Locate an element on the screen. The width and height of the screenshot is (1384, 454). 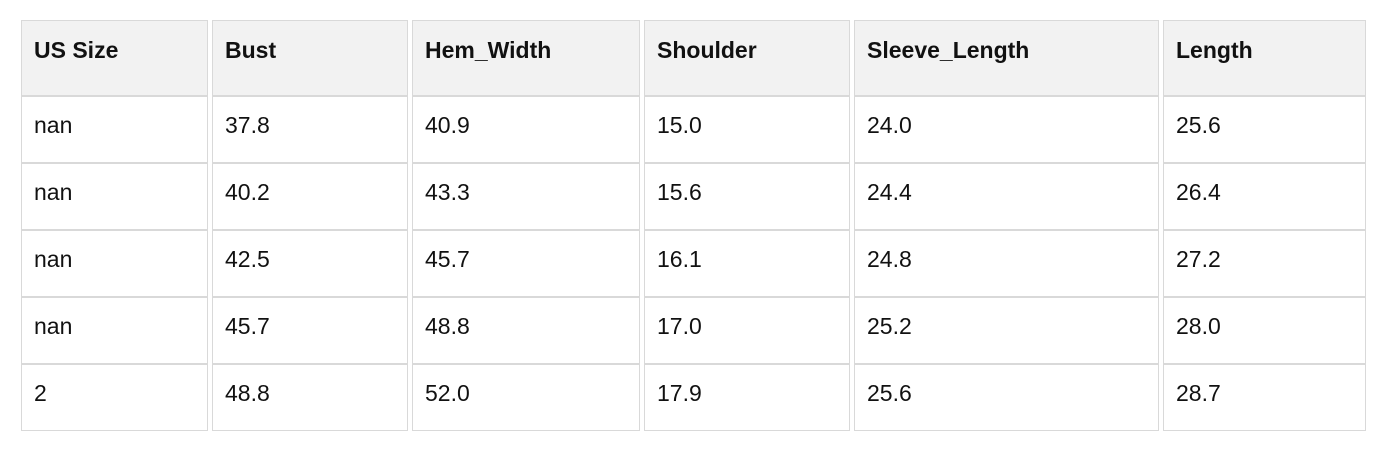
cell-bust: 40.2 is located at coordinates (310, 196).